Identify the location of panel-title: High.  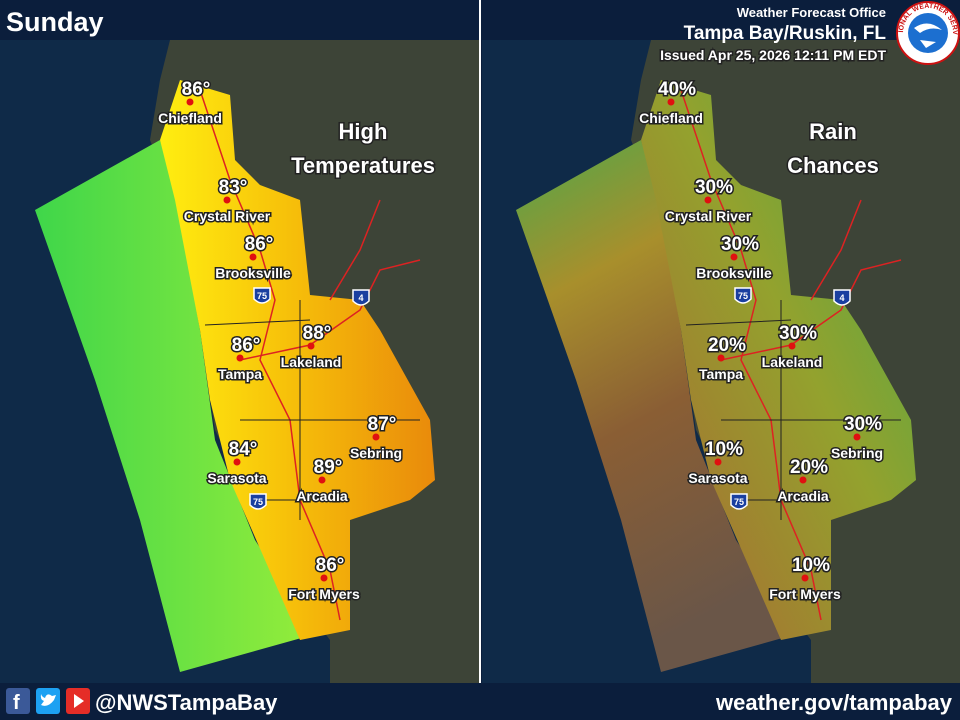
(363, 131).